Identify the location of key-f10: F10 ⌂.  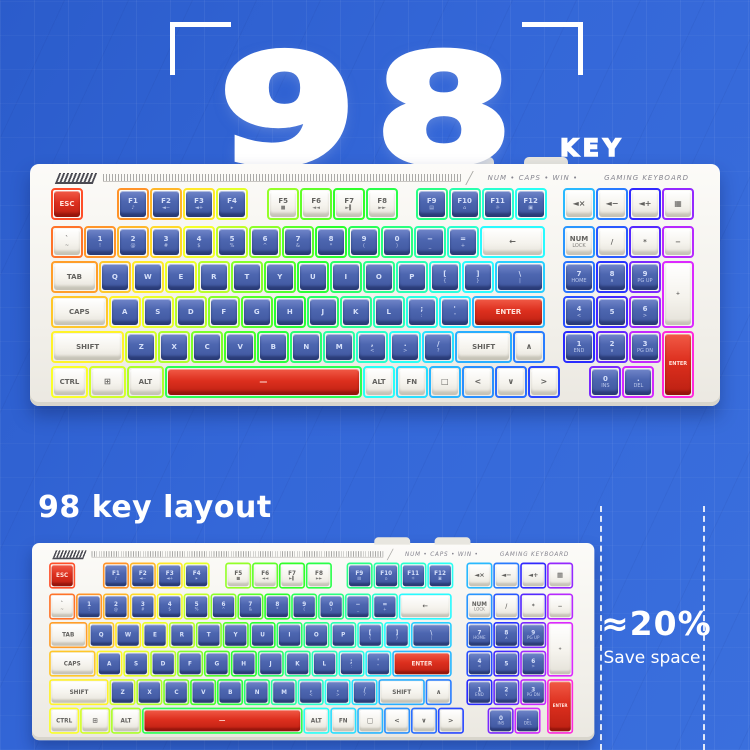
(464, 204).